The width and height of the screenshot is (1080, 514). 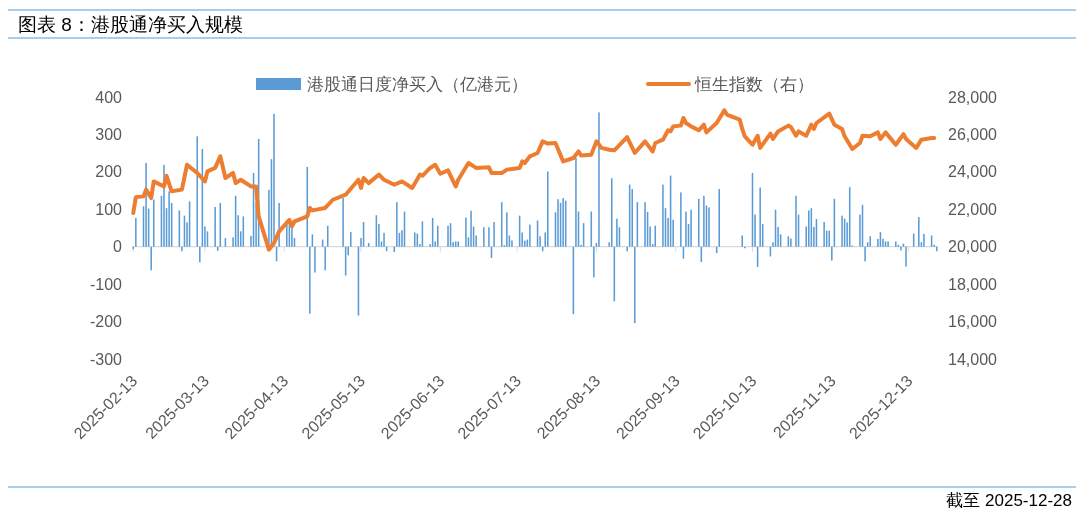 What do you see at coordinates (973, 322) in the screenshot?
I see `y2-tick-label: 16,000` at bounding box center [973, 322].